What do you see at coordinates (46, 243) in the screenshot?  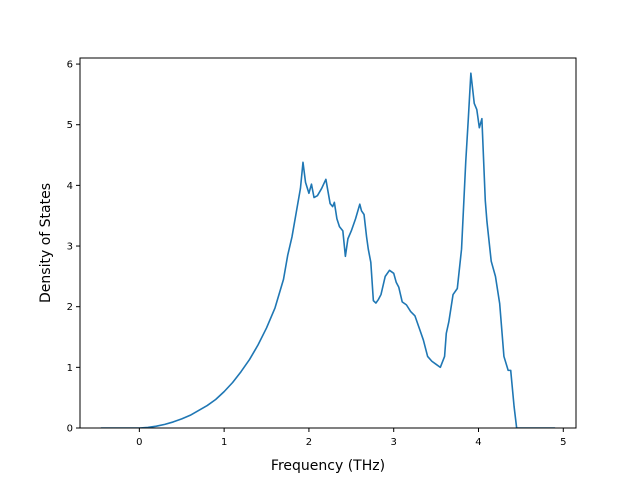 I see `y-axis-label: Density of States` at bounding box center [46, 243].